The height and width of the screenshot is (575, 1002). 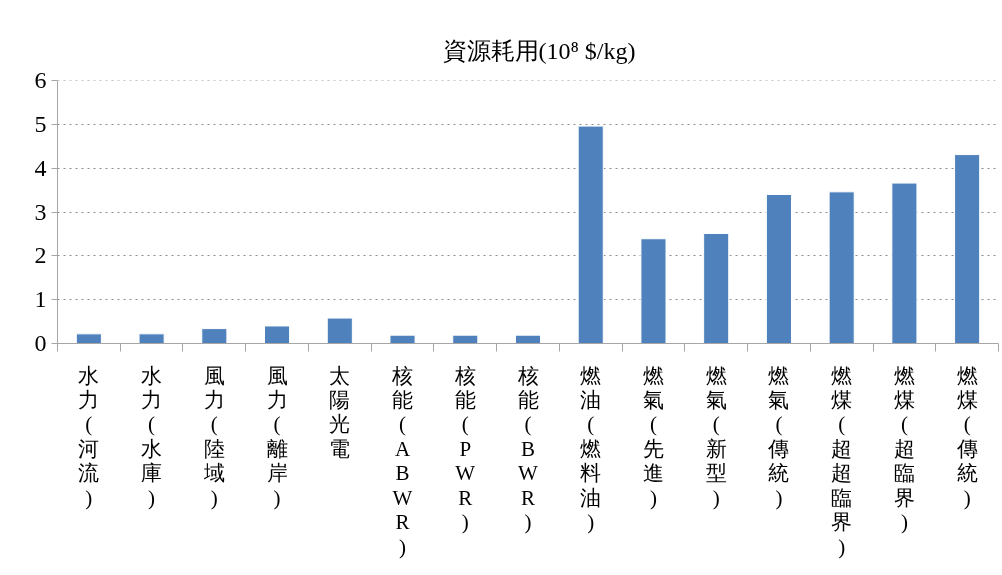 What do you see at coordinates (778, 436) in the screenshot?
I see `x-tick-label: 燃氣(傳統)` at bounding box center [778, 436].